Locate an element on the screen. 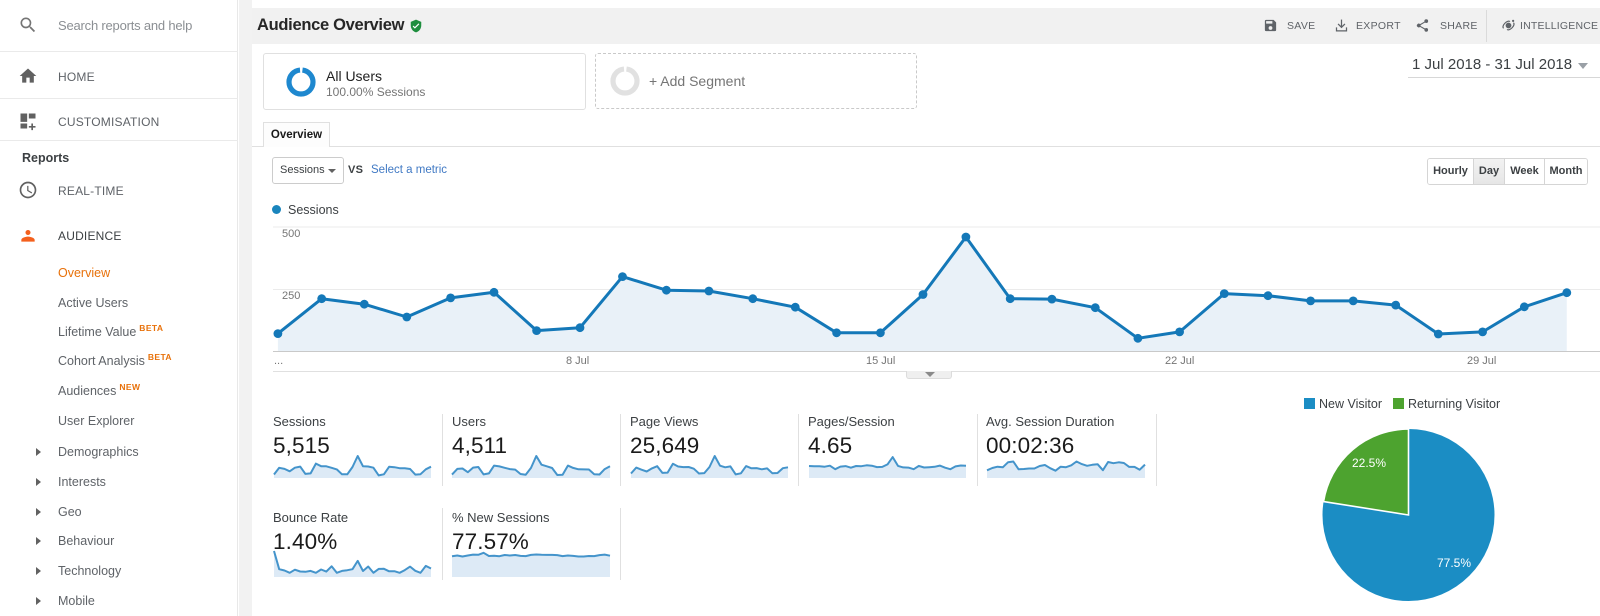 The width and height of the screenshot is (1600, 616). svg-text: 77.5% is located at coordinates (1454, 563).